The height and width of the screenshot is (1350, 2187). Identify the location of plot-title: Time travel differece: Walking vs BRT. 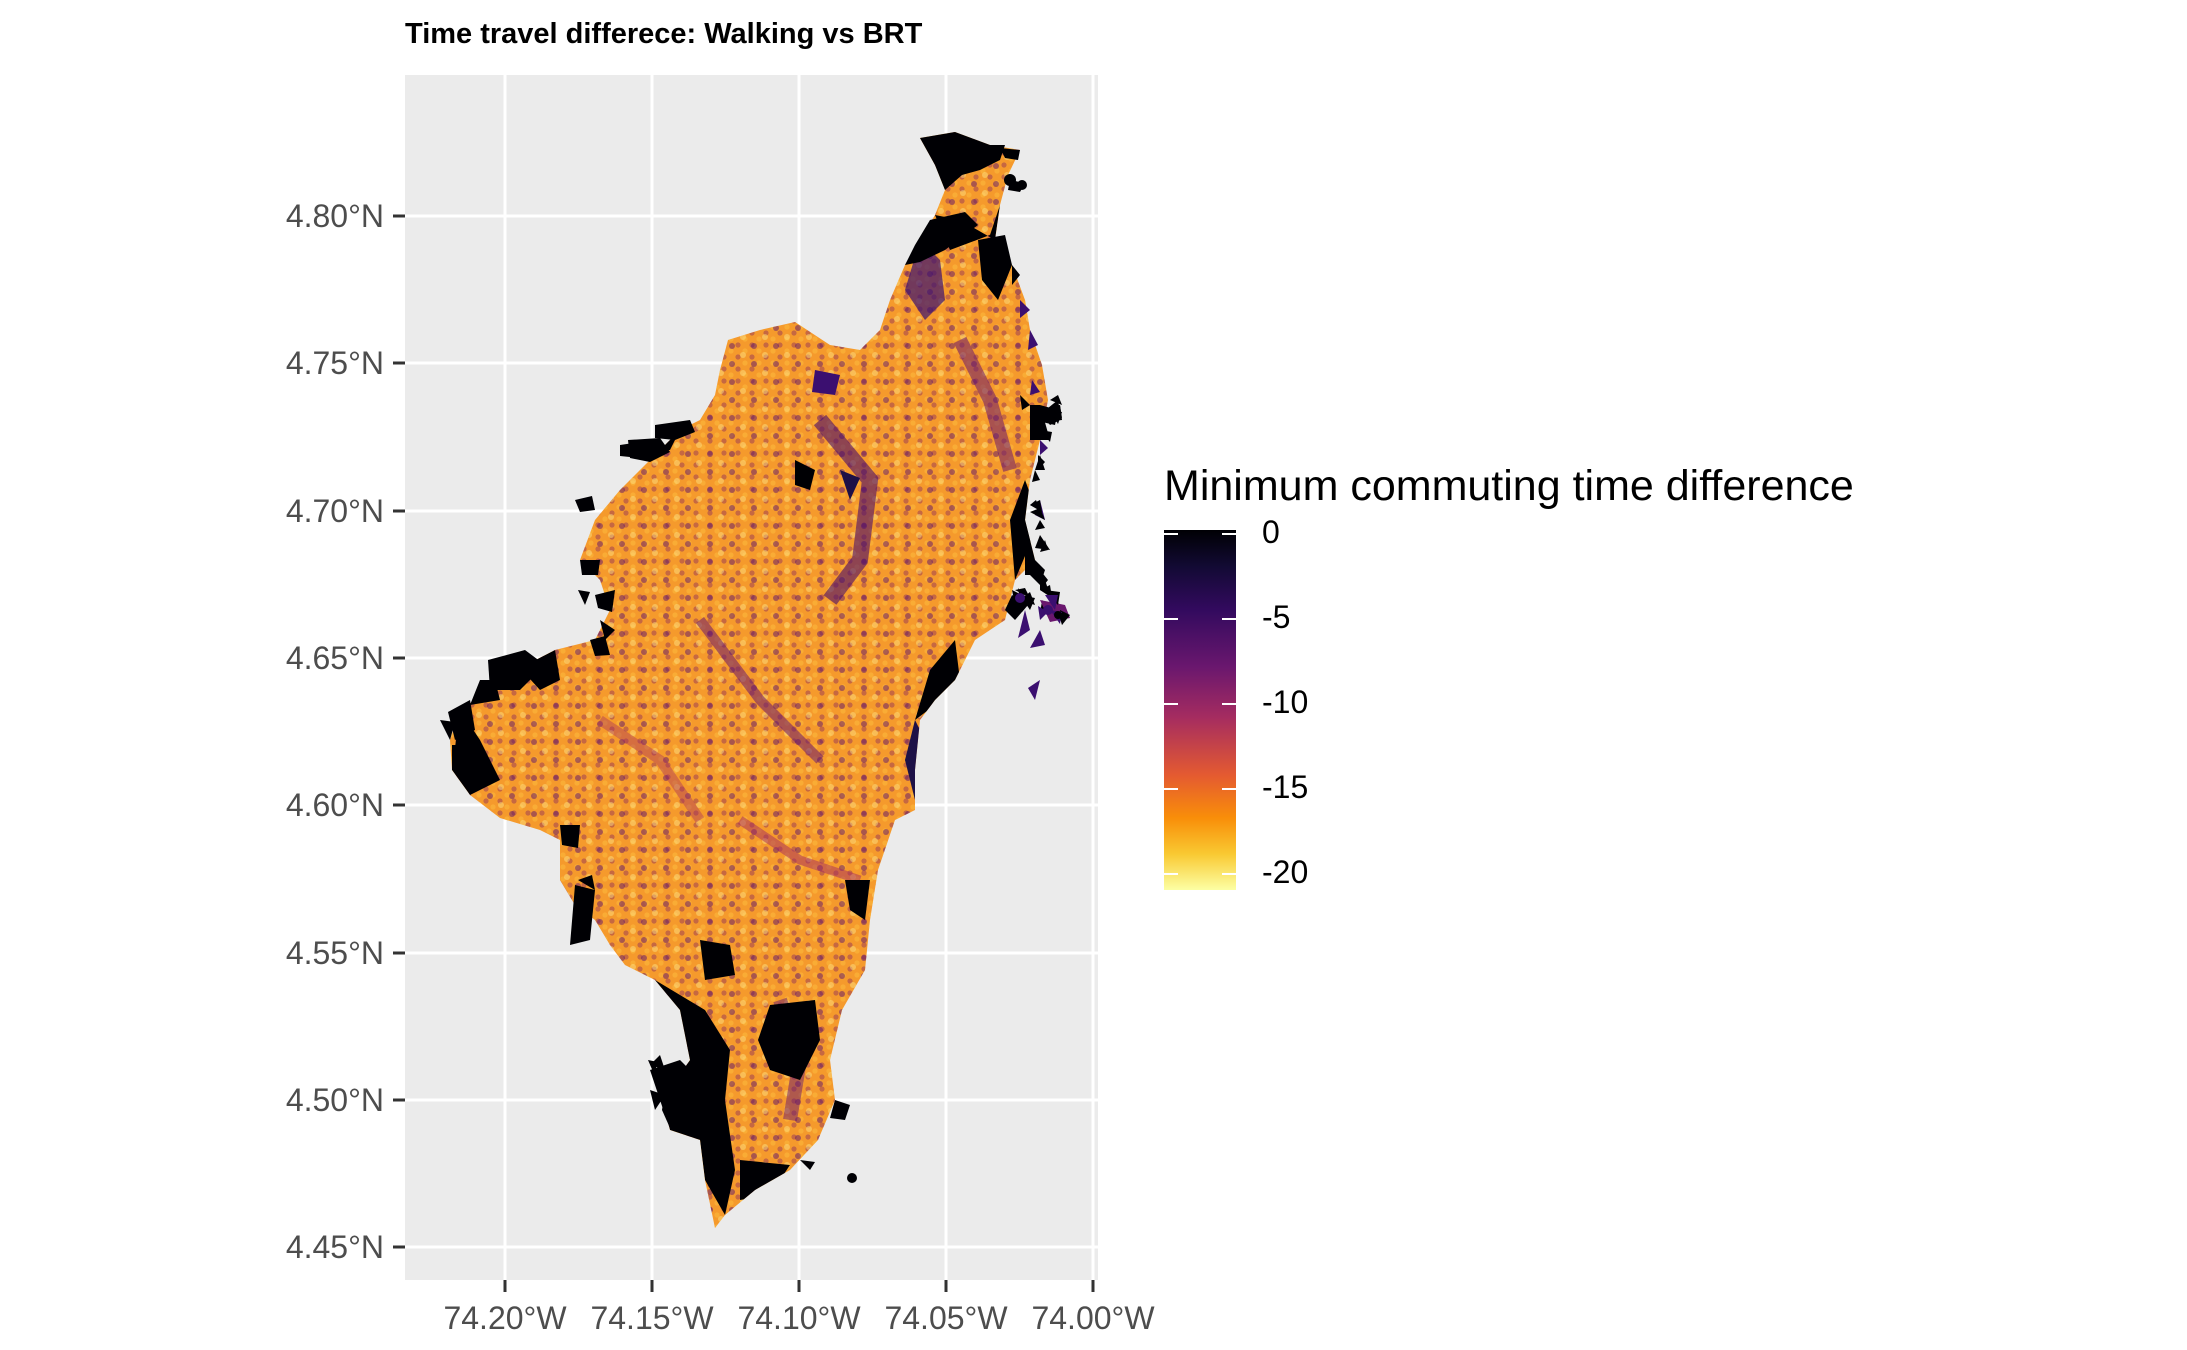
(664, 34).